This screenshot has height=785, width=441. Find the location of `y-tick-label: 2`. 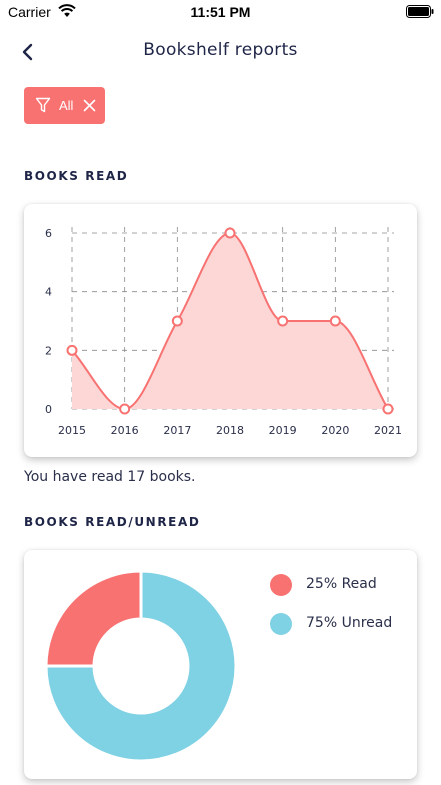

y-tick-label: 2 is located at coordinates (48, 350).